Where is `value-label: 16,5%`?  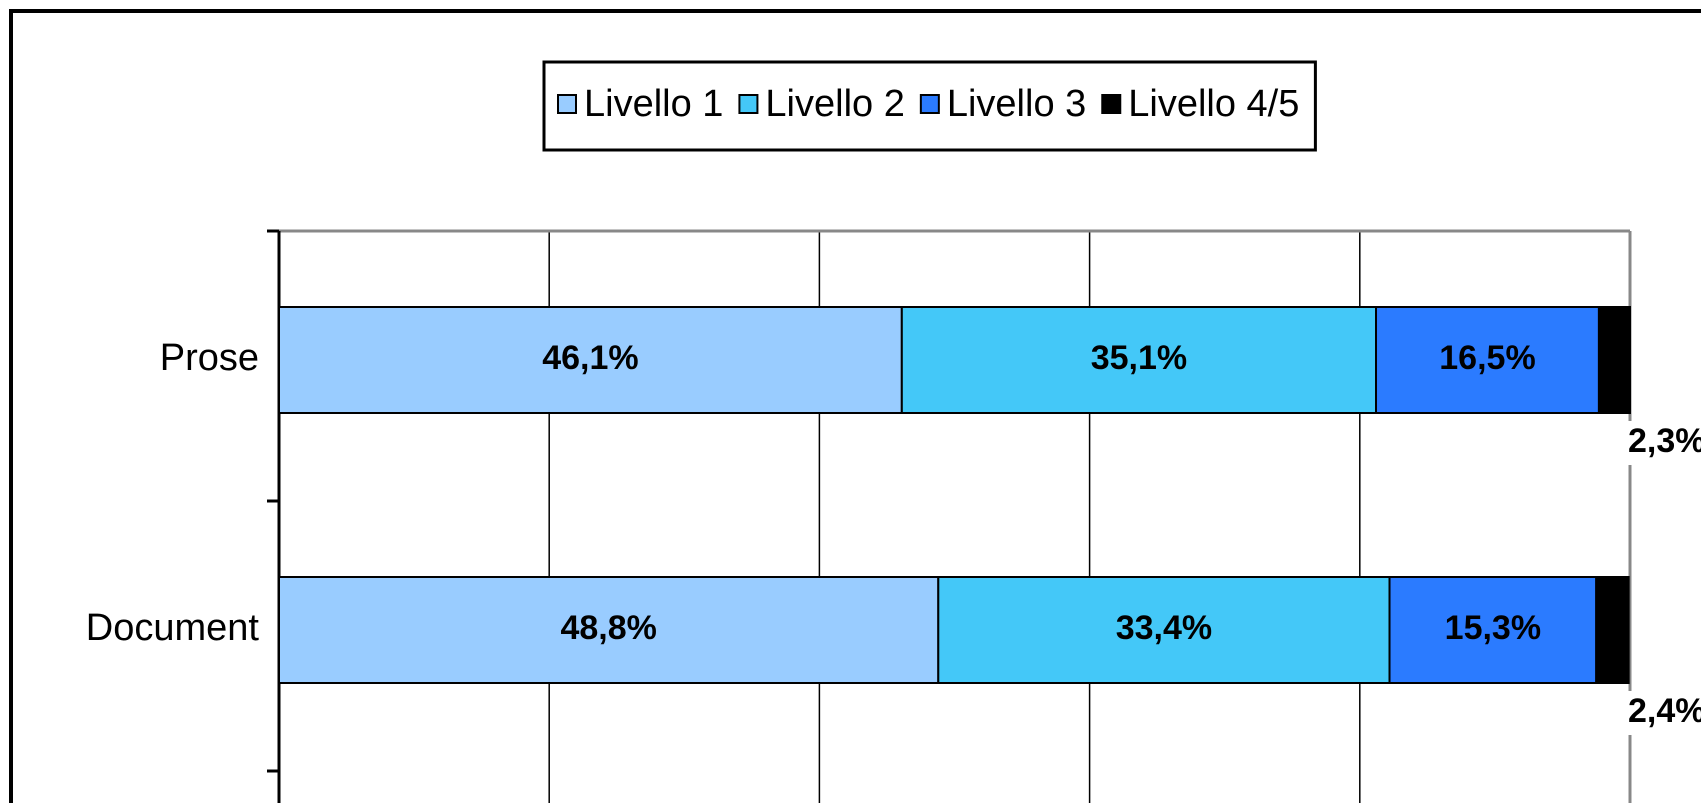 value-label: 16,5% is located at coordinates (1487, 358).